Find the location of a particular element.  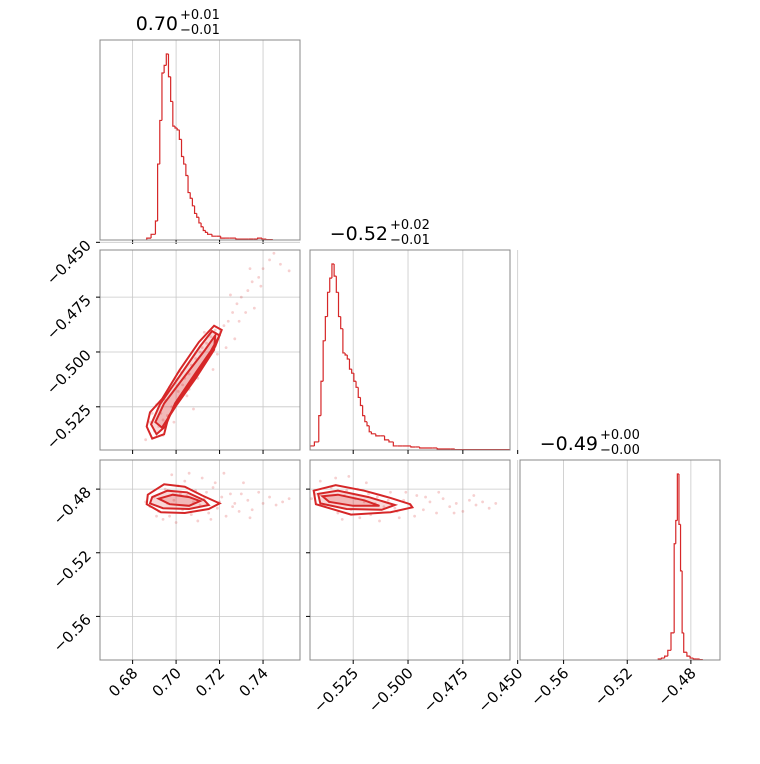

contour-level is located at coordinates (350, 500).